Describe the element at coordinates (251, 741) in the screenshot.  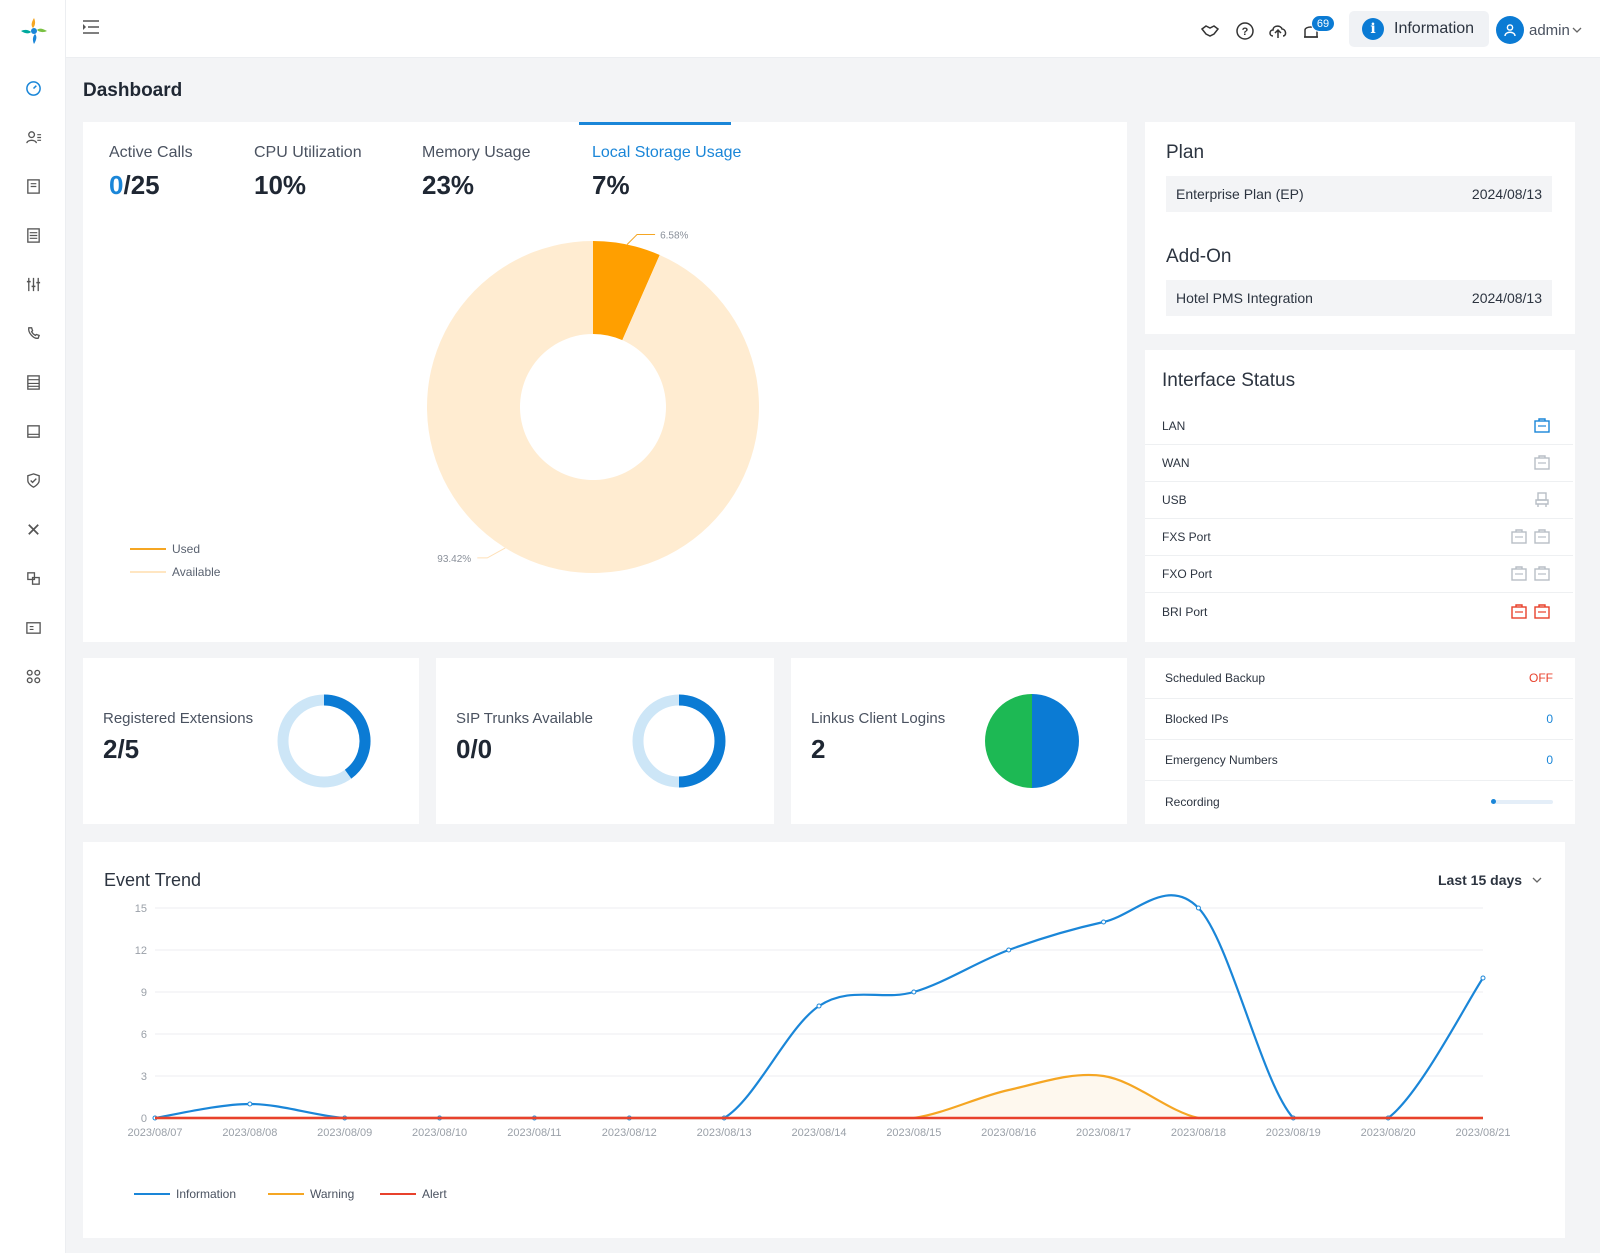
I see `registered-extensions-card: Registered Extensions 2/5` at that location.